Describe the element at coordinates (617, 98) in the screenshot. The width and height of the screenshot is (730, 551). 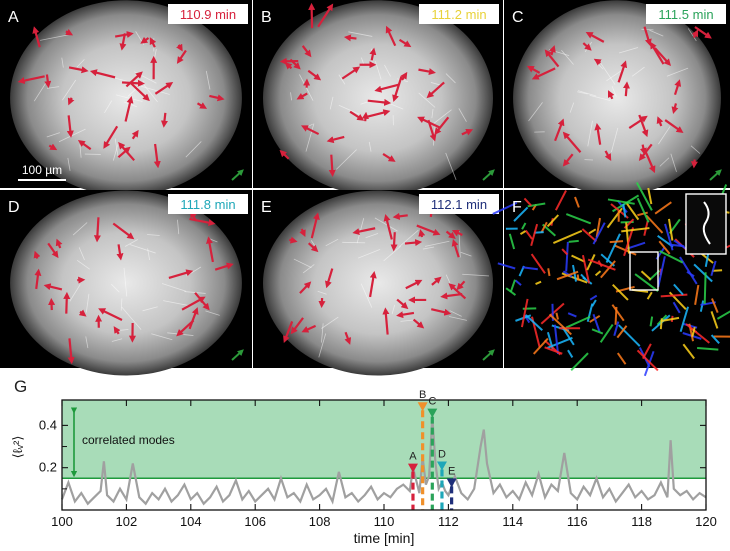
I see `panel-c: 111.5 min C` at that location.